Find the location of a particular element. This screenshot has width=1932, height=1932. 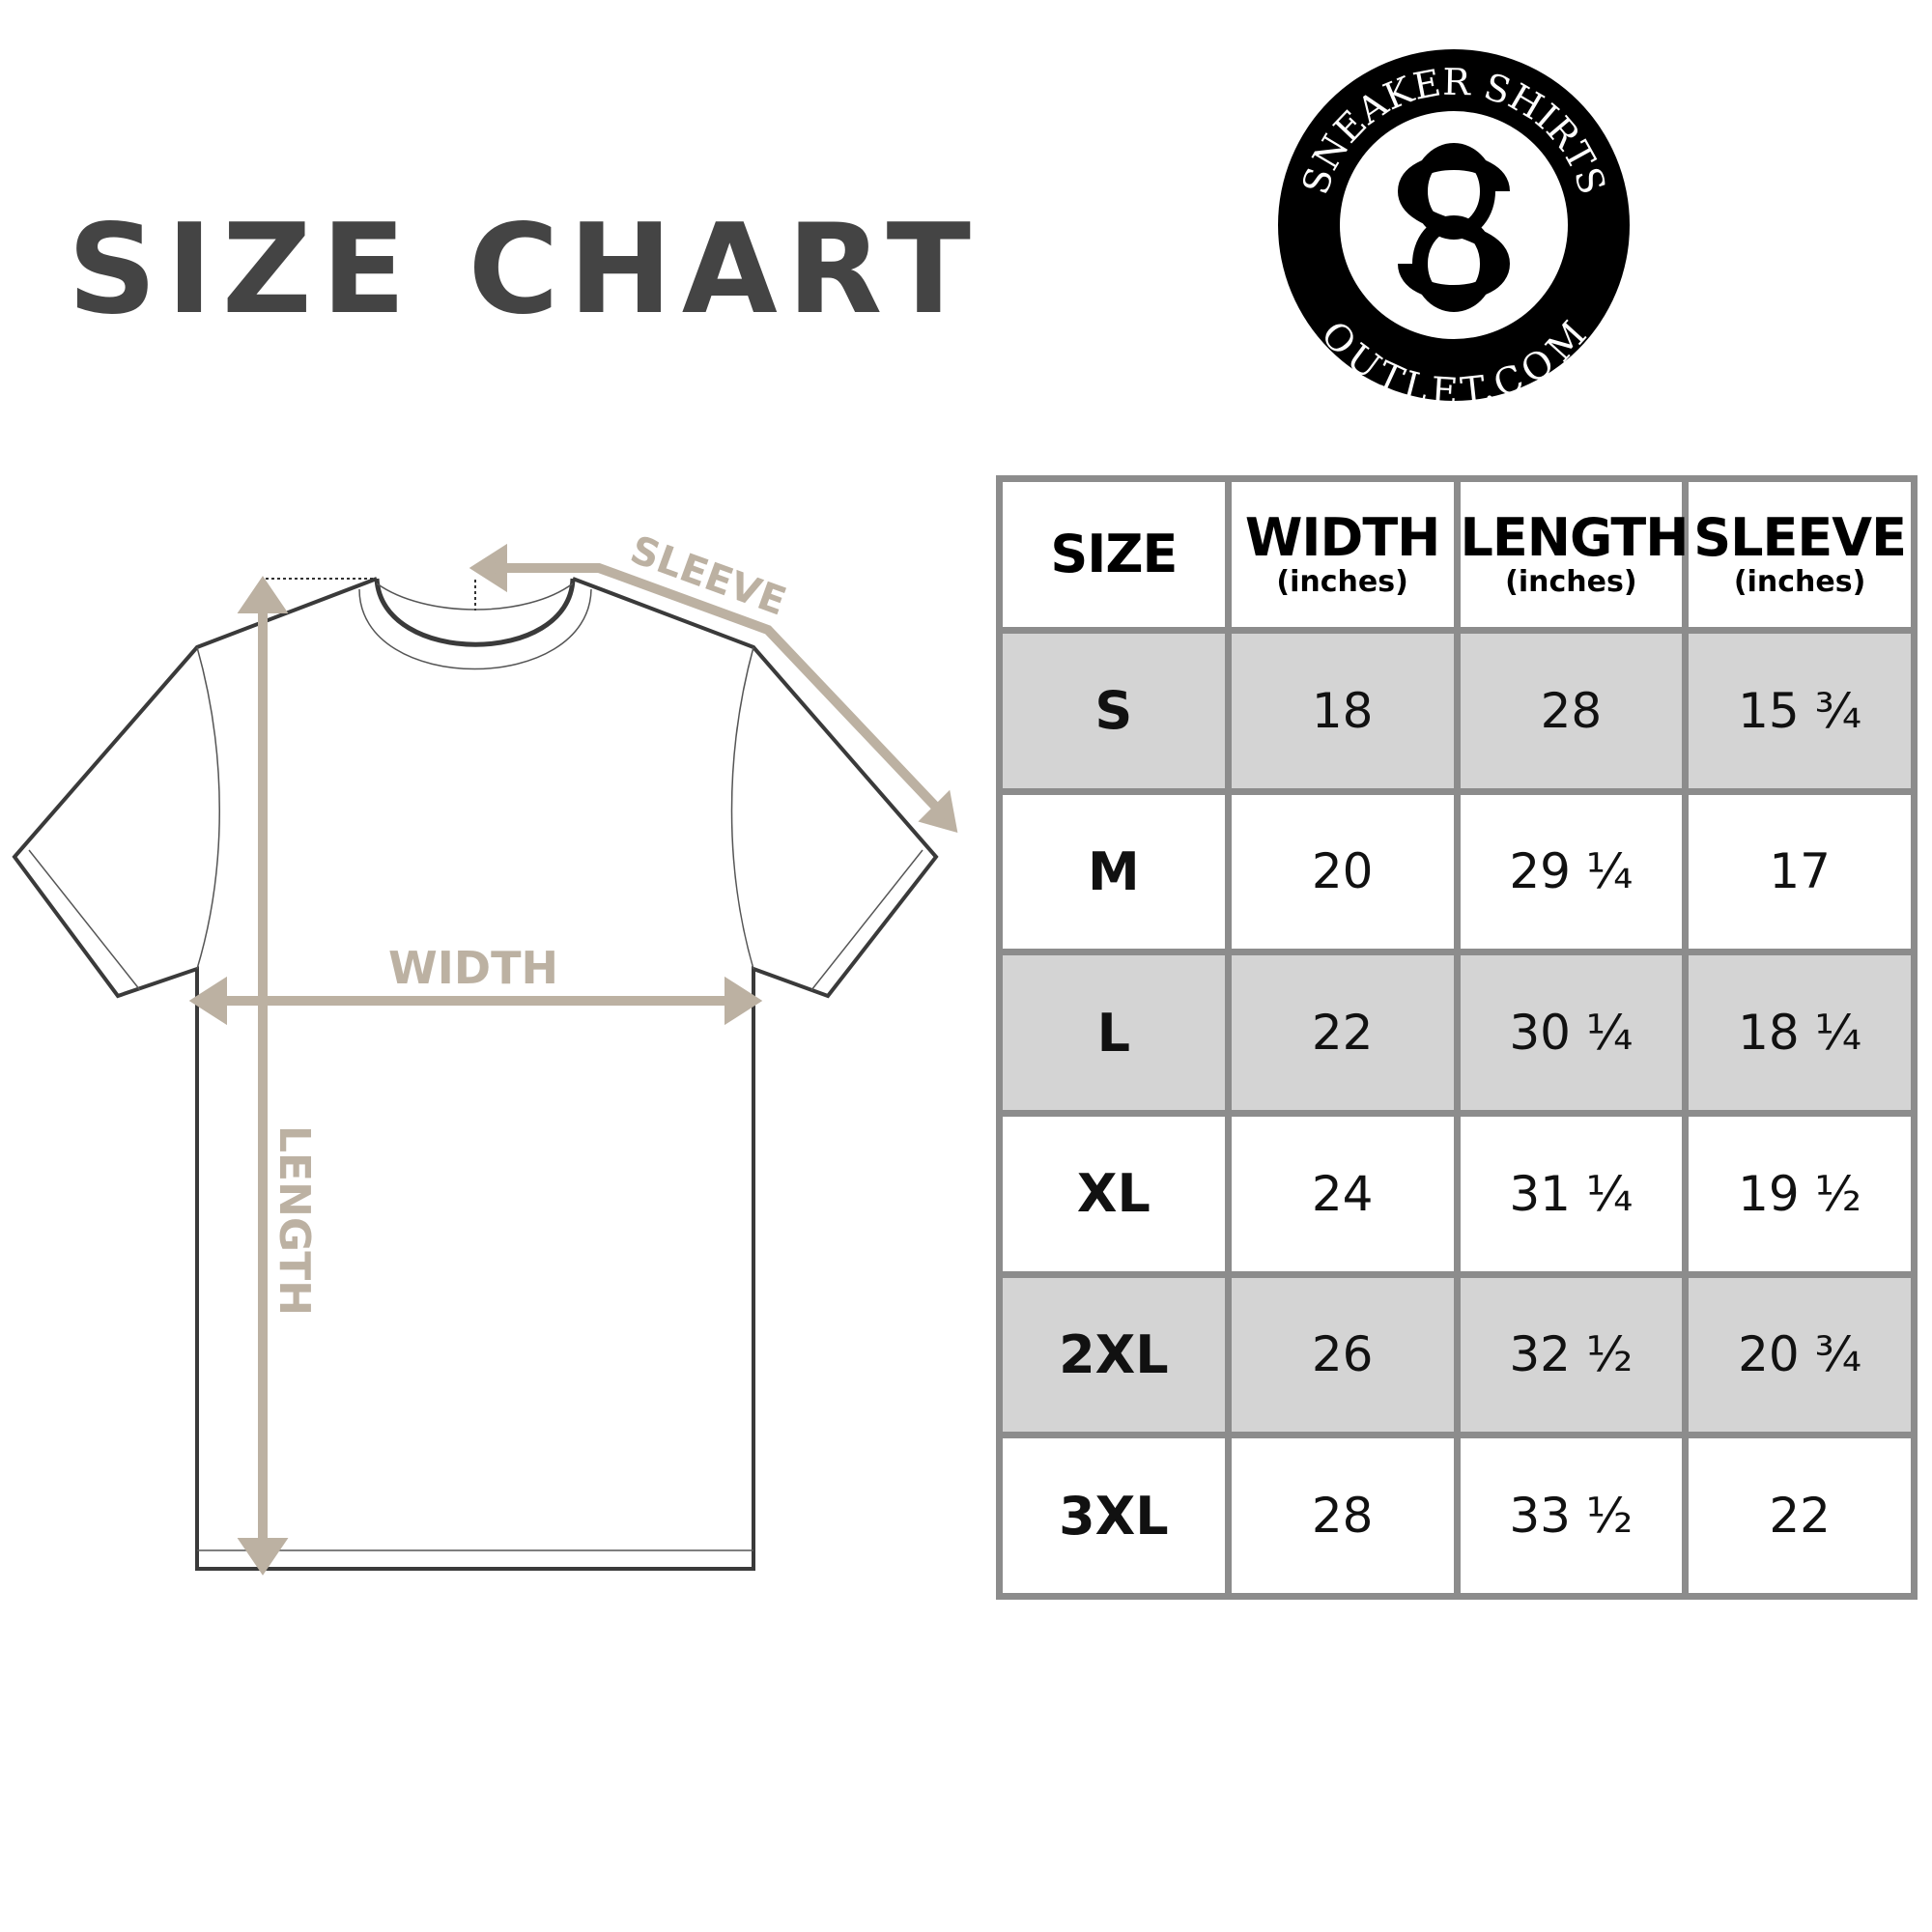

table-row: 2XL 26 32 ½ 20 ¾ is located at coordinates (1457, 1354).